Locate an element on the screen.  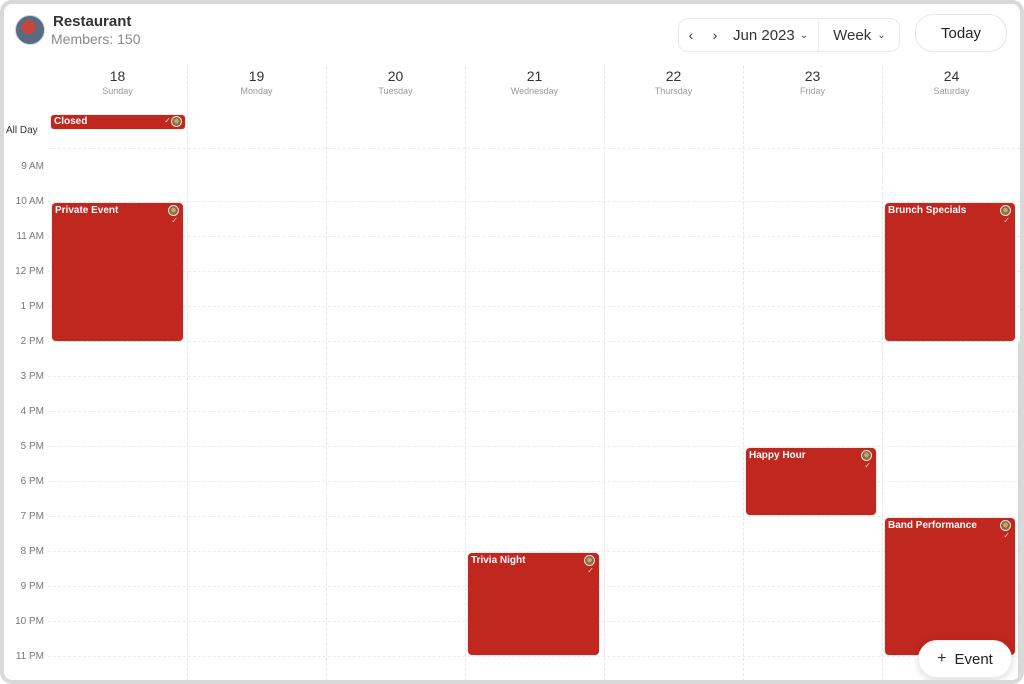
vertical-scrollbar is located at coordinates (1019, 511).